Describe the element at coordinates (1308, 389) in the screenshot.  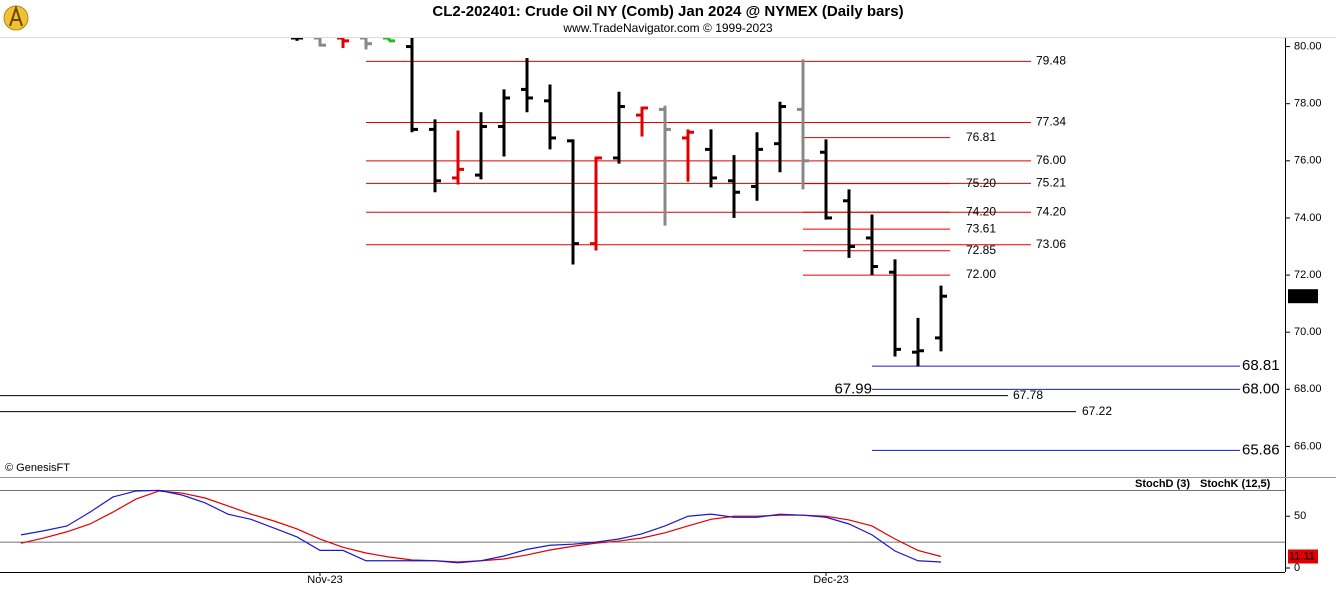
I see `y-tick-label: 68.00` at that location.